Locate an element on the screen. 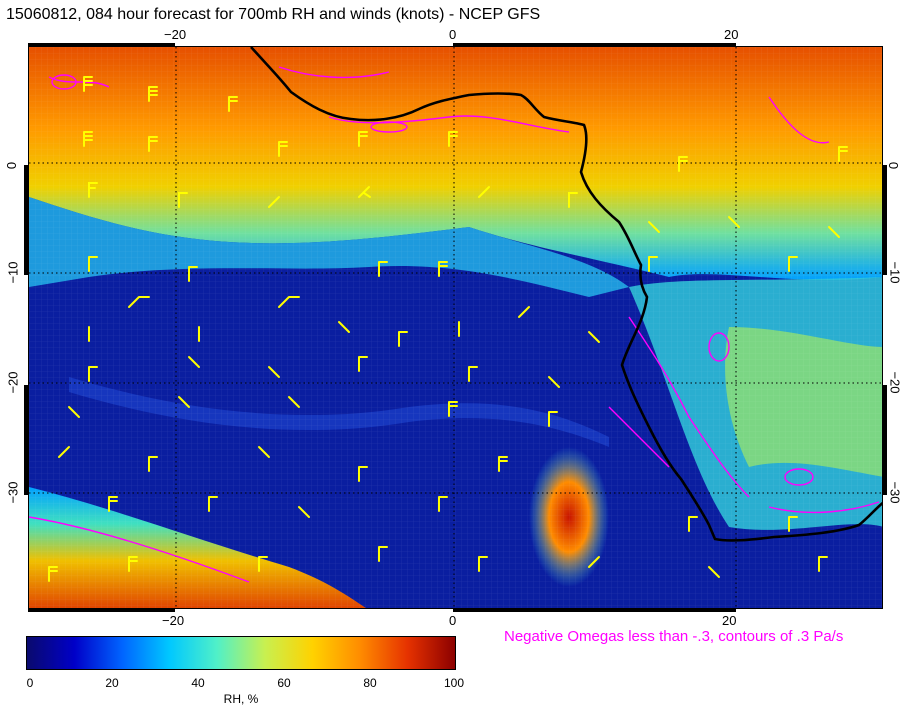  lat-tick-label-left: −30 is located at coordinates (13, 492).